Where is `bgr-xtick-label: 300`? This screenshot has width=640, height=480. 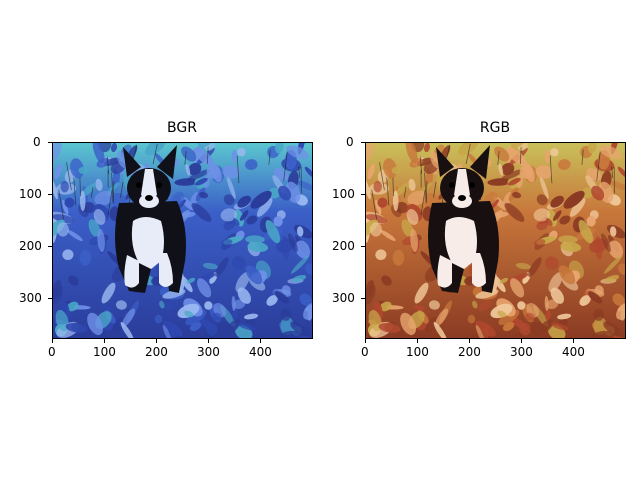 bgr-xtick-label: 300 is located at coordinates (208, 352).